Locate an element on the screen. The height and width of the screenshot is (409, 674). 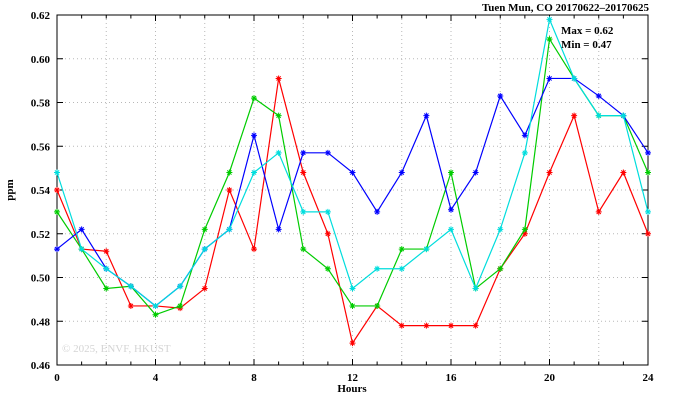
x-tick-label: 16 is located at coordinates (452, 378).